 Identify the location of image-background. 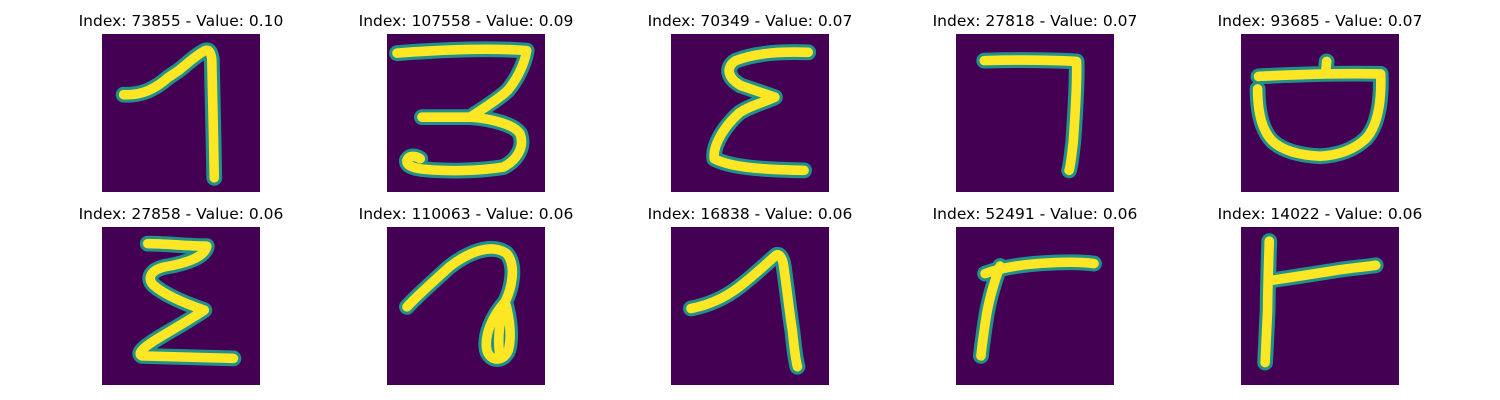
(181, 113).